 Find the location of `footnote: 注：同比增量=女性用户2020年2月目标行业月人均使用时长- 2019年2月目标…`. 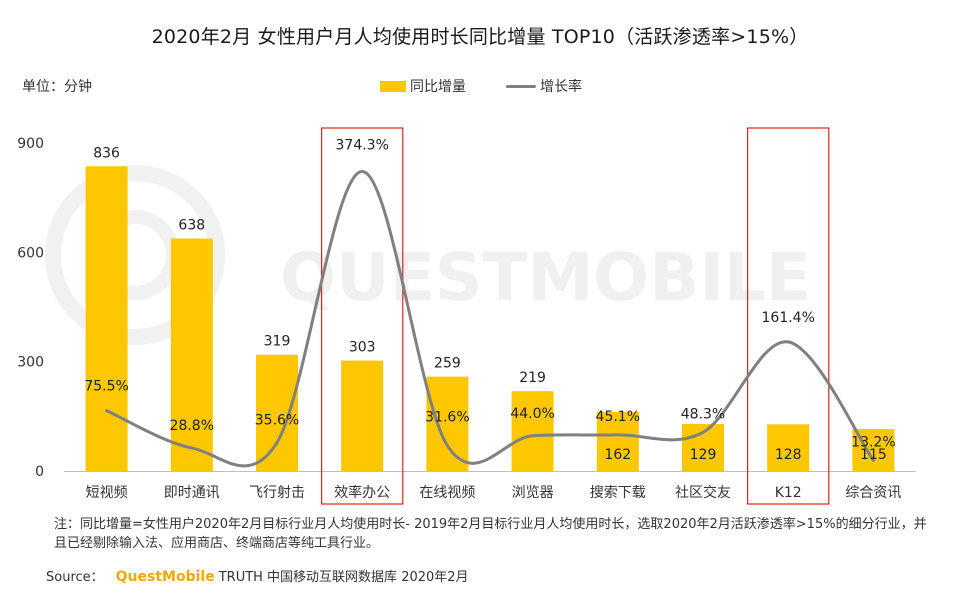

footnote: 注：同比增量=女性用户2020年2月目标行业月人均使用时长- 2019年2月目标… is located at coordinates (490, 534).